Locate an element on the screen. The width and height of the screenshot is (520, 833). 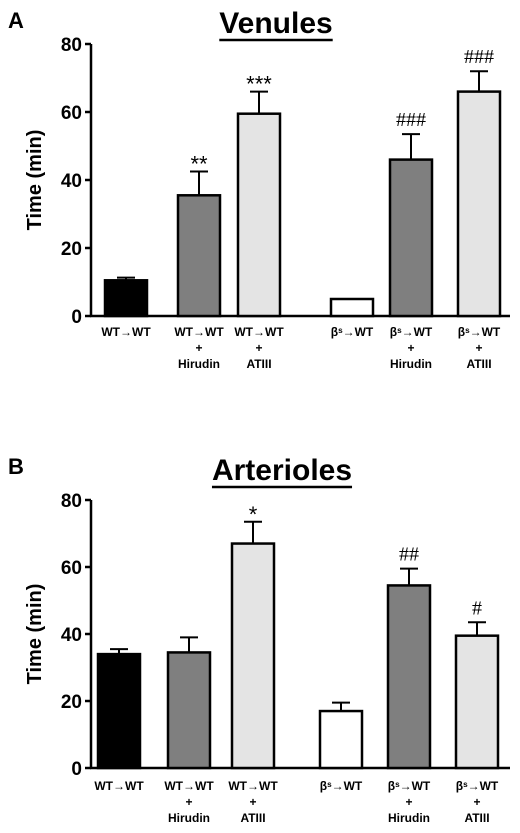
significance-marker: *** is located at coordinates (259, 84).